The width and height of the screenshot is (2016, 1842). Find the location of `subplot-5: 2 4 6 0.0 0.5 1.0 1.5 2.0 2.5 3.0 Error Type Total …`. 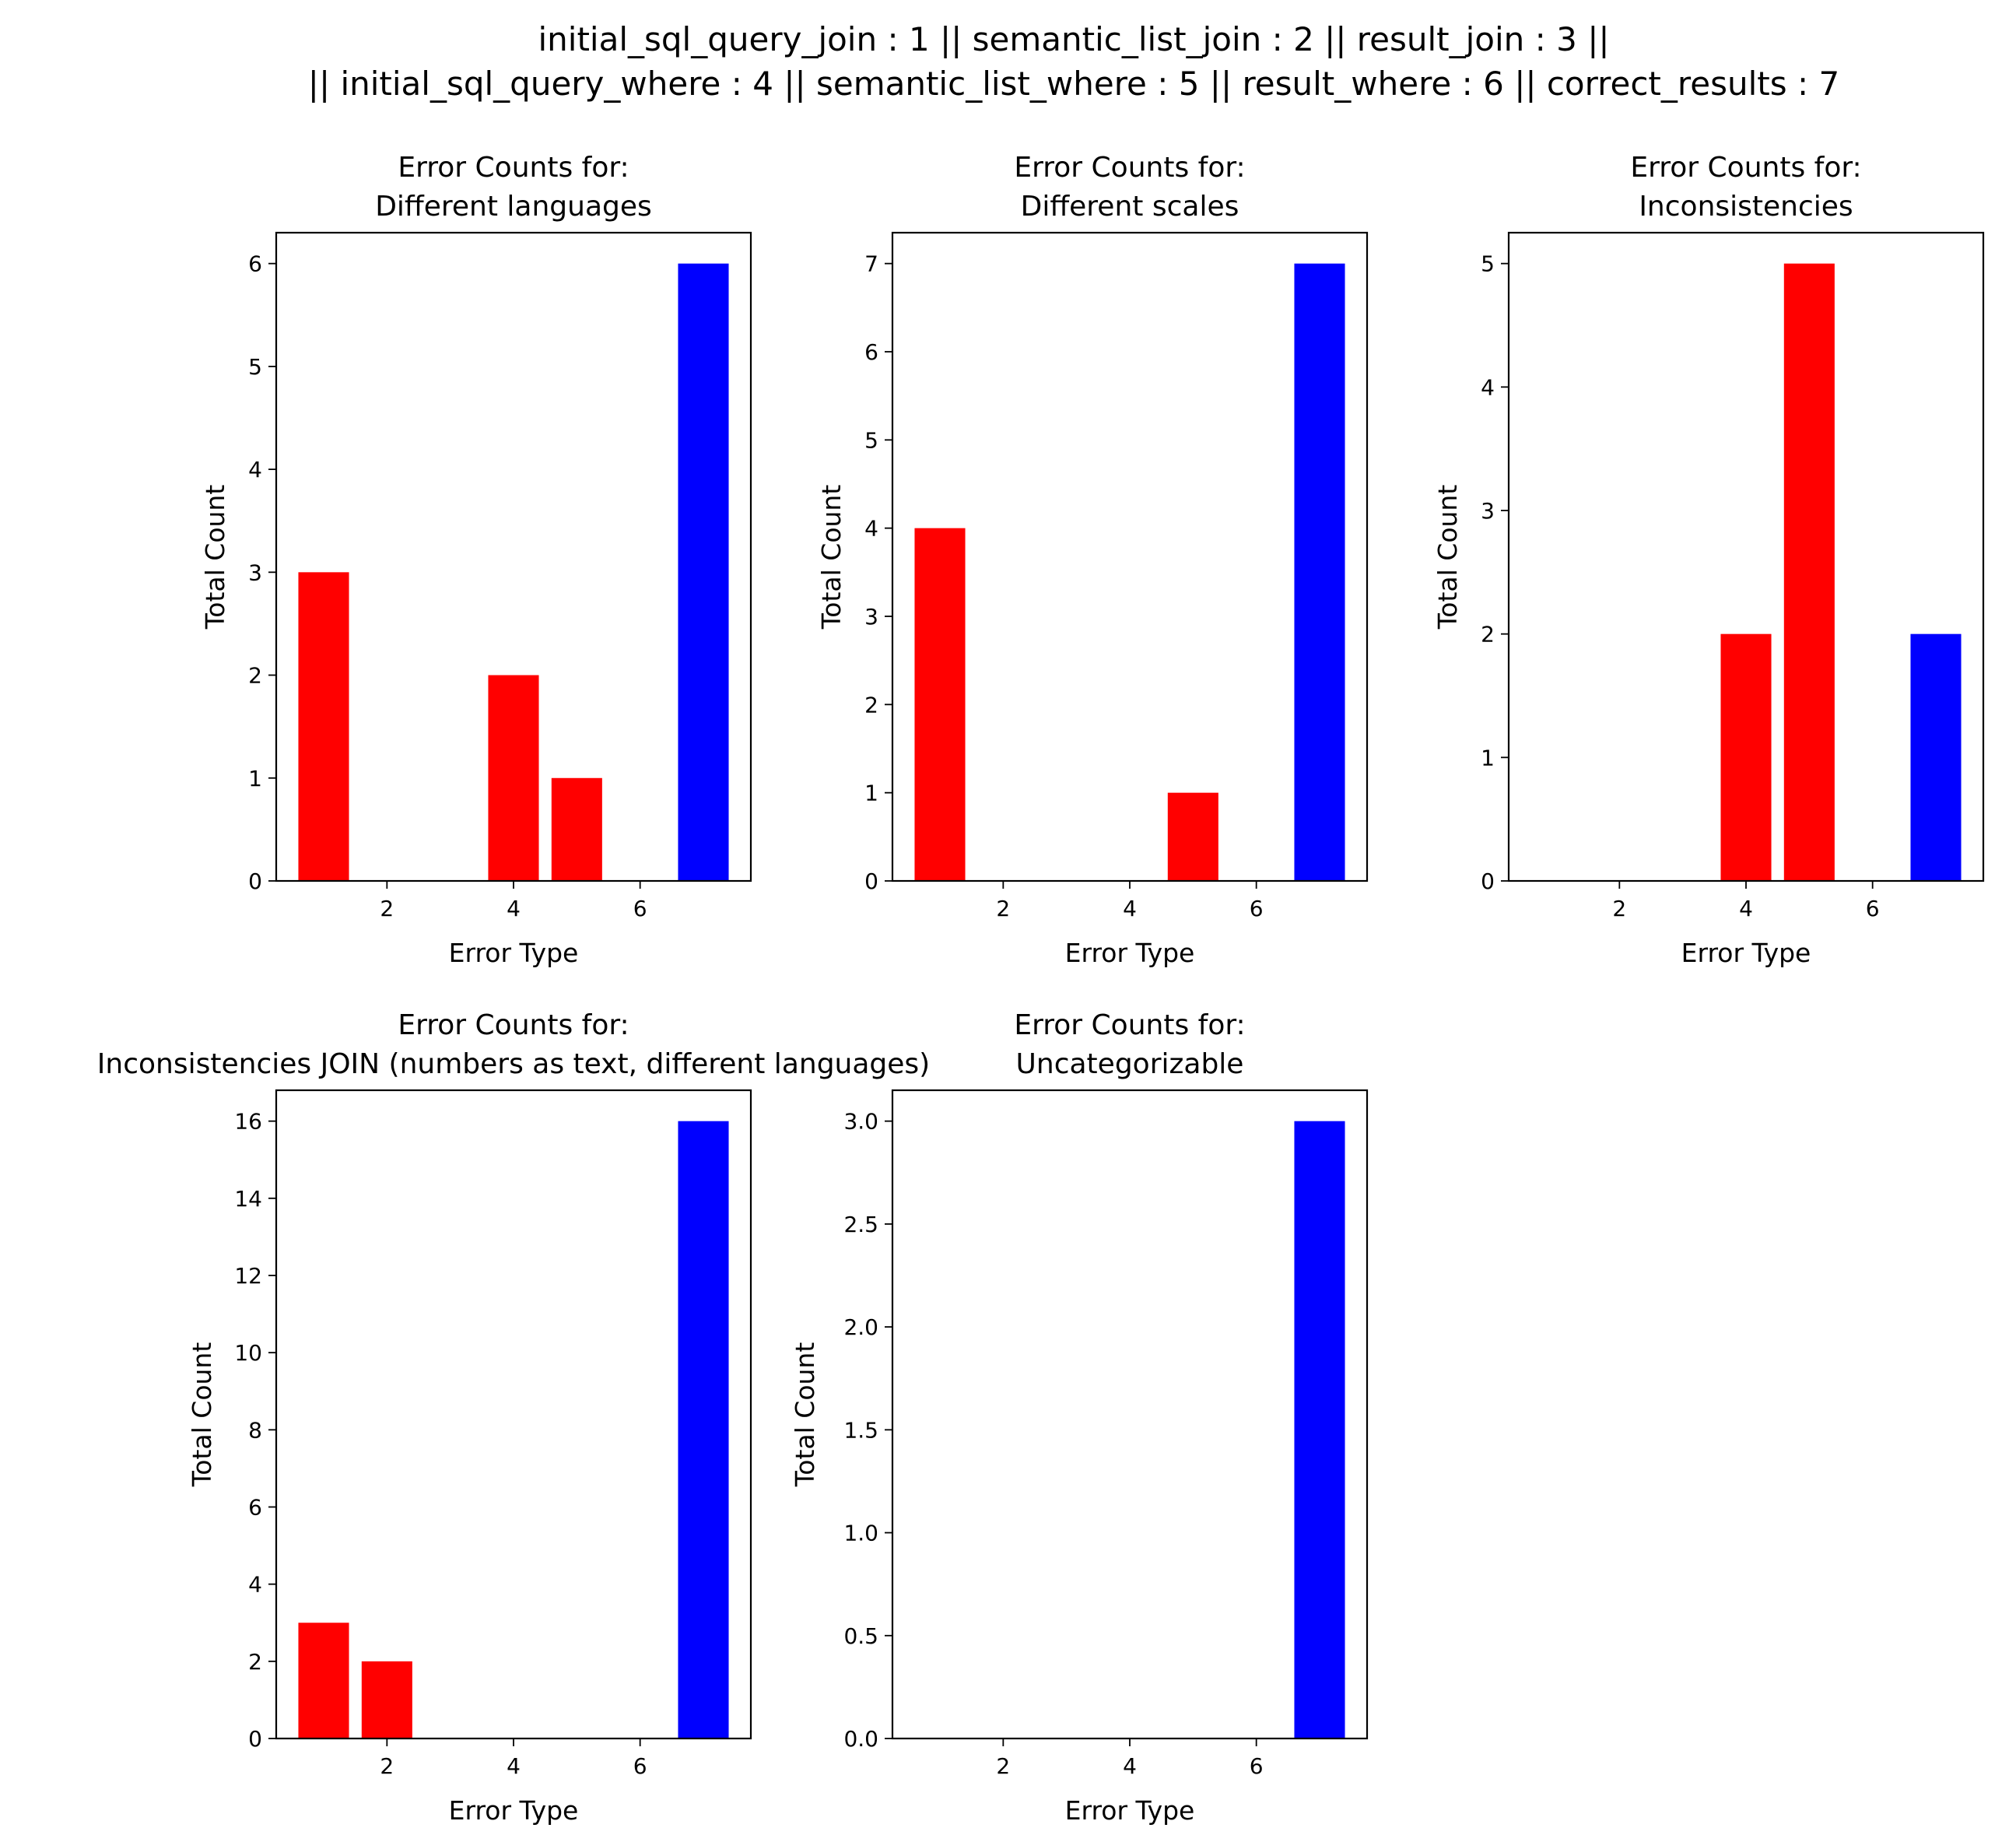

subplot-5: 2 4 6 0.0 0.5 1.0 1.5 2.0 2.5 3.0 Error Type Total … is located at coordinates (1079, 1417).